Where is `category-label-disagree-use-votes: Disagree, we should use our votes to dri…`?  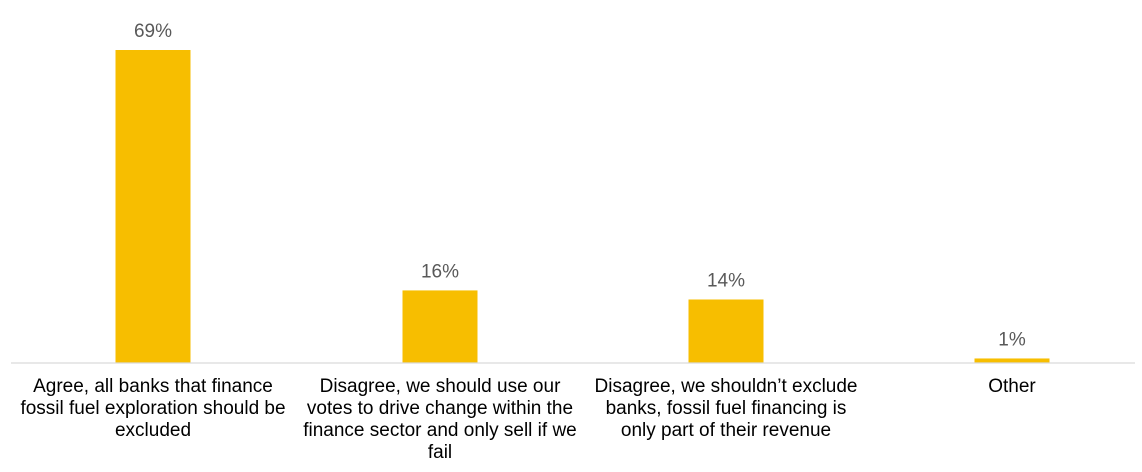 category-label-disagree-use-votes: Disagree, we should use our votes to dri… is located at coordinates (440, 419).